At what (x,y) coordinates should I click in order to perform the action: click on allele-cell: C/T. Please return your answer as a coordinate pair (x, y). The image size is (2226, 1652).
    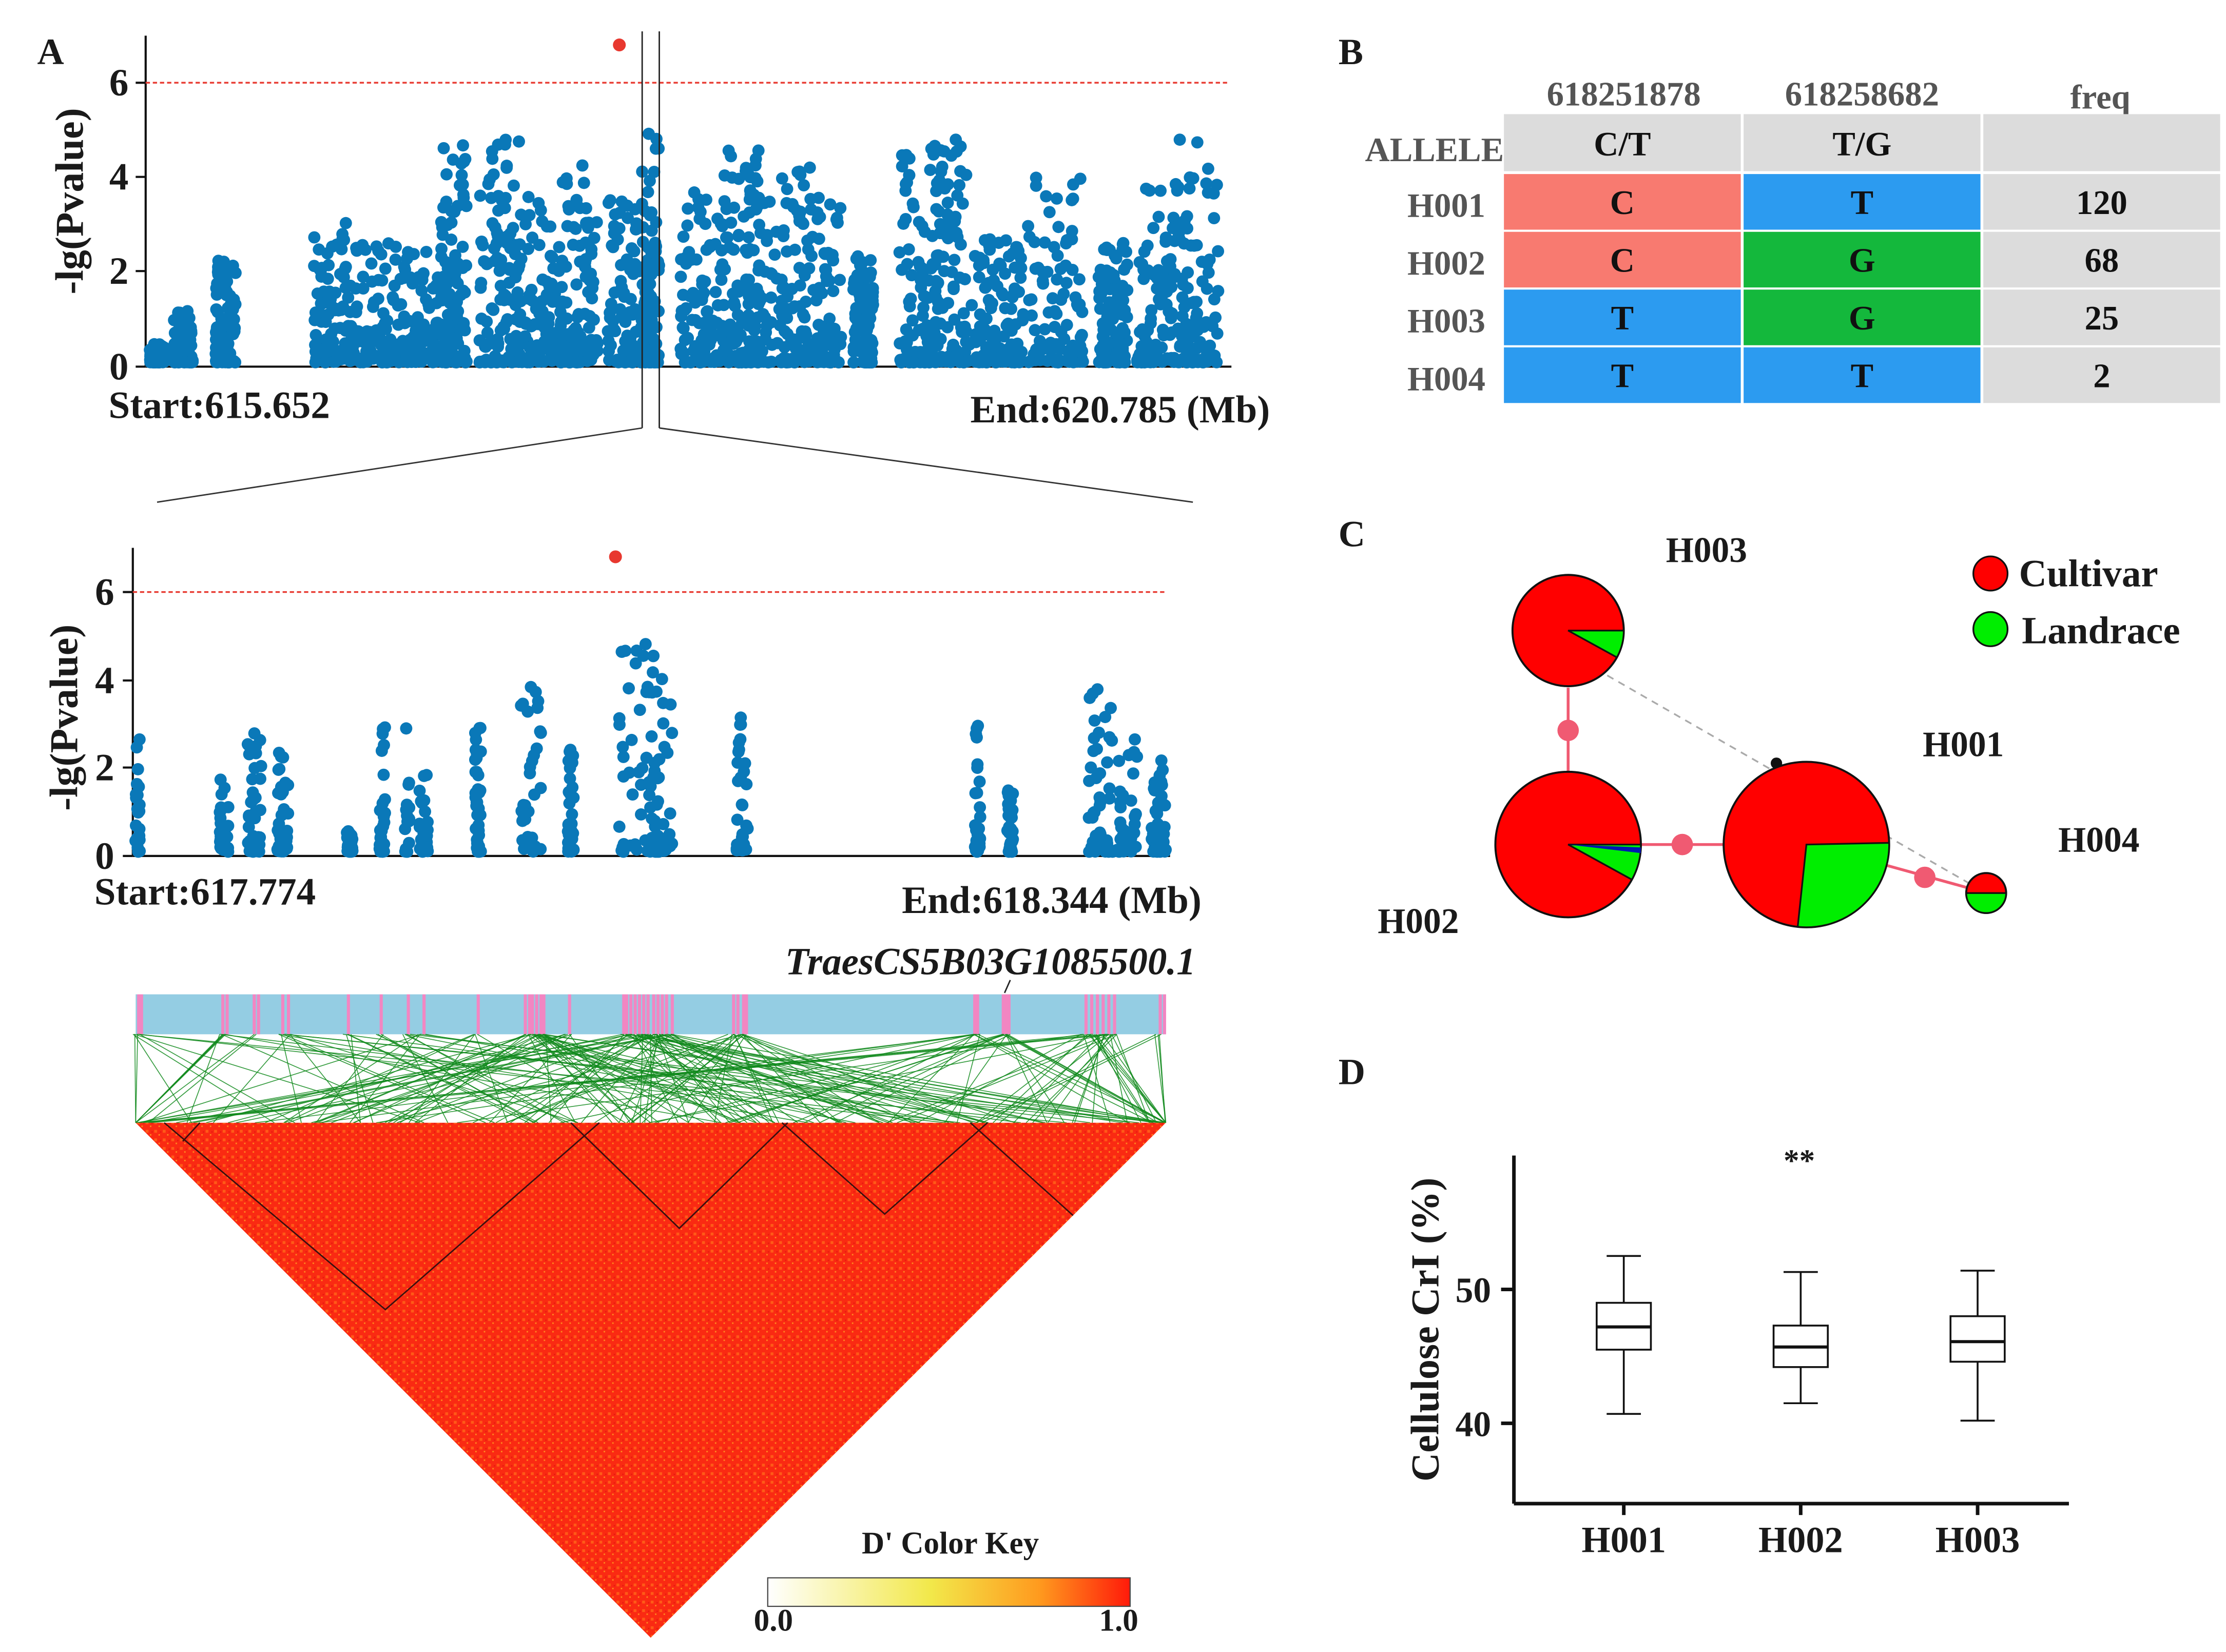
    Looking at the image, I should click on (1622, 144).